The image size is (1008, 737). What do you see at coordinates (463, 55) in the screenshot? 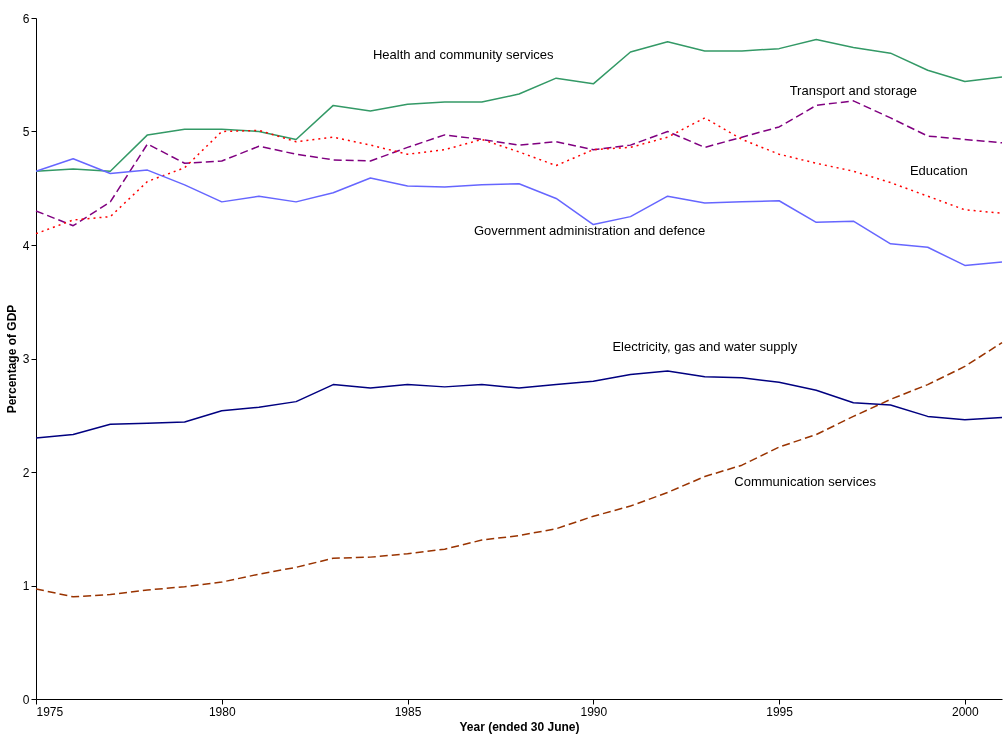
I see `series-label: Health and community services` at bounding box center [463, 55].